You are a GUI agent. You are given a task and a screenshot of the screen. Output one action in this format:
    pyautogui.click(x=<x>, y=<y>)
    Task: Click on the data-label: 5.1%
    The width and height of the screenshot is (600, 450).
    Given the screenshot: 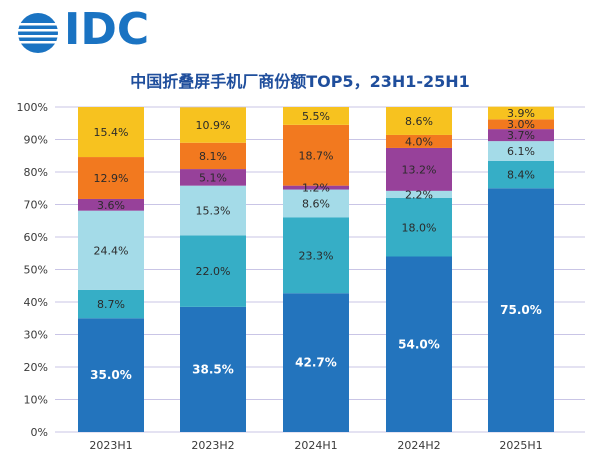 What is the action you would take?
    pyautogui.click(x=213, y=177)
    